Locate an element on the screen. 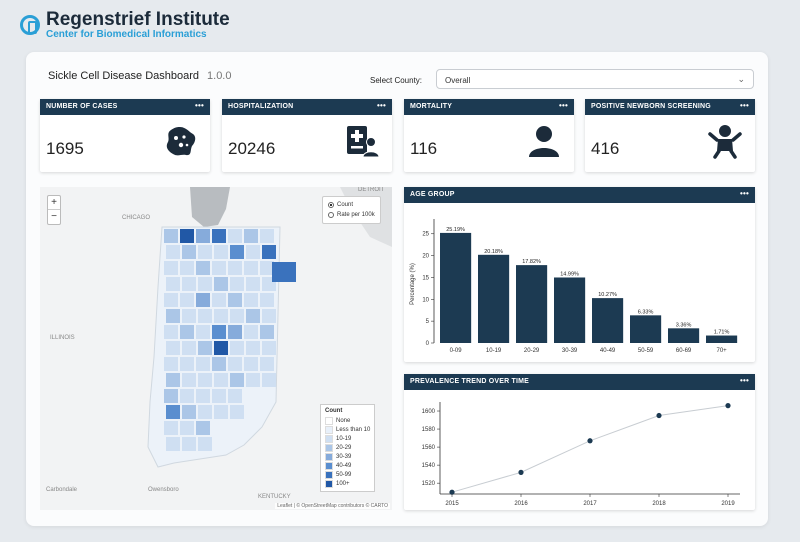 The width and height of the screenshot is (800, 542). county-select: Overall ⌄ is located at coordinates (595, 79).